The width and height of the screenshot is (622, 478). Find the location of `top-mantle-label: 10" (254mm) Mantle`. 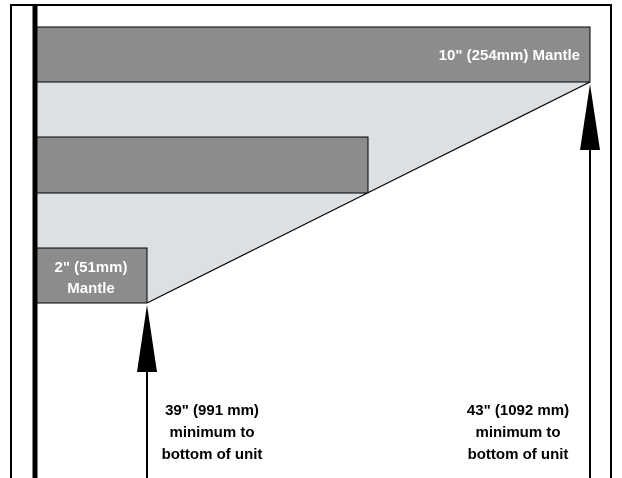

top-mantle-label: 10" (254mm) Mantle is located at coordinates (509, 55).